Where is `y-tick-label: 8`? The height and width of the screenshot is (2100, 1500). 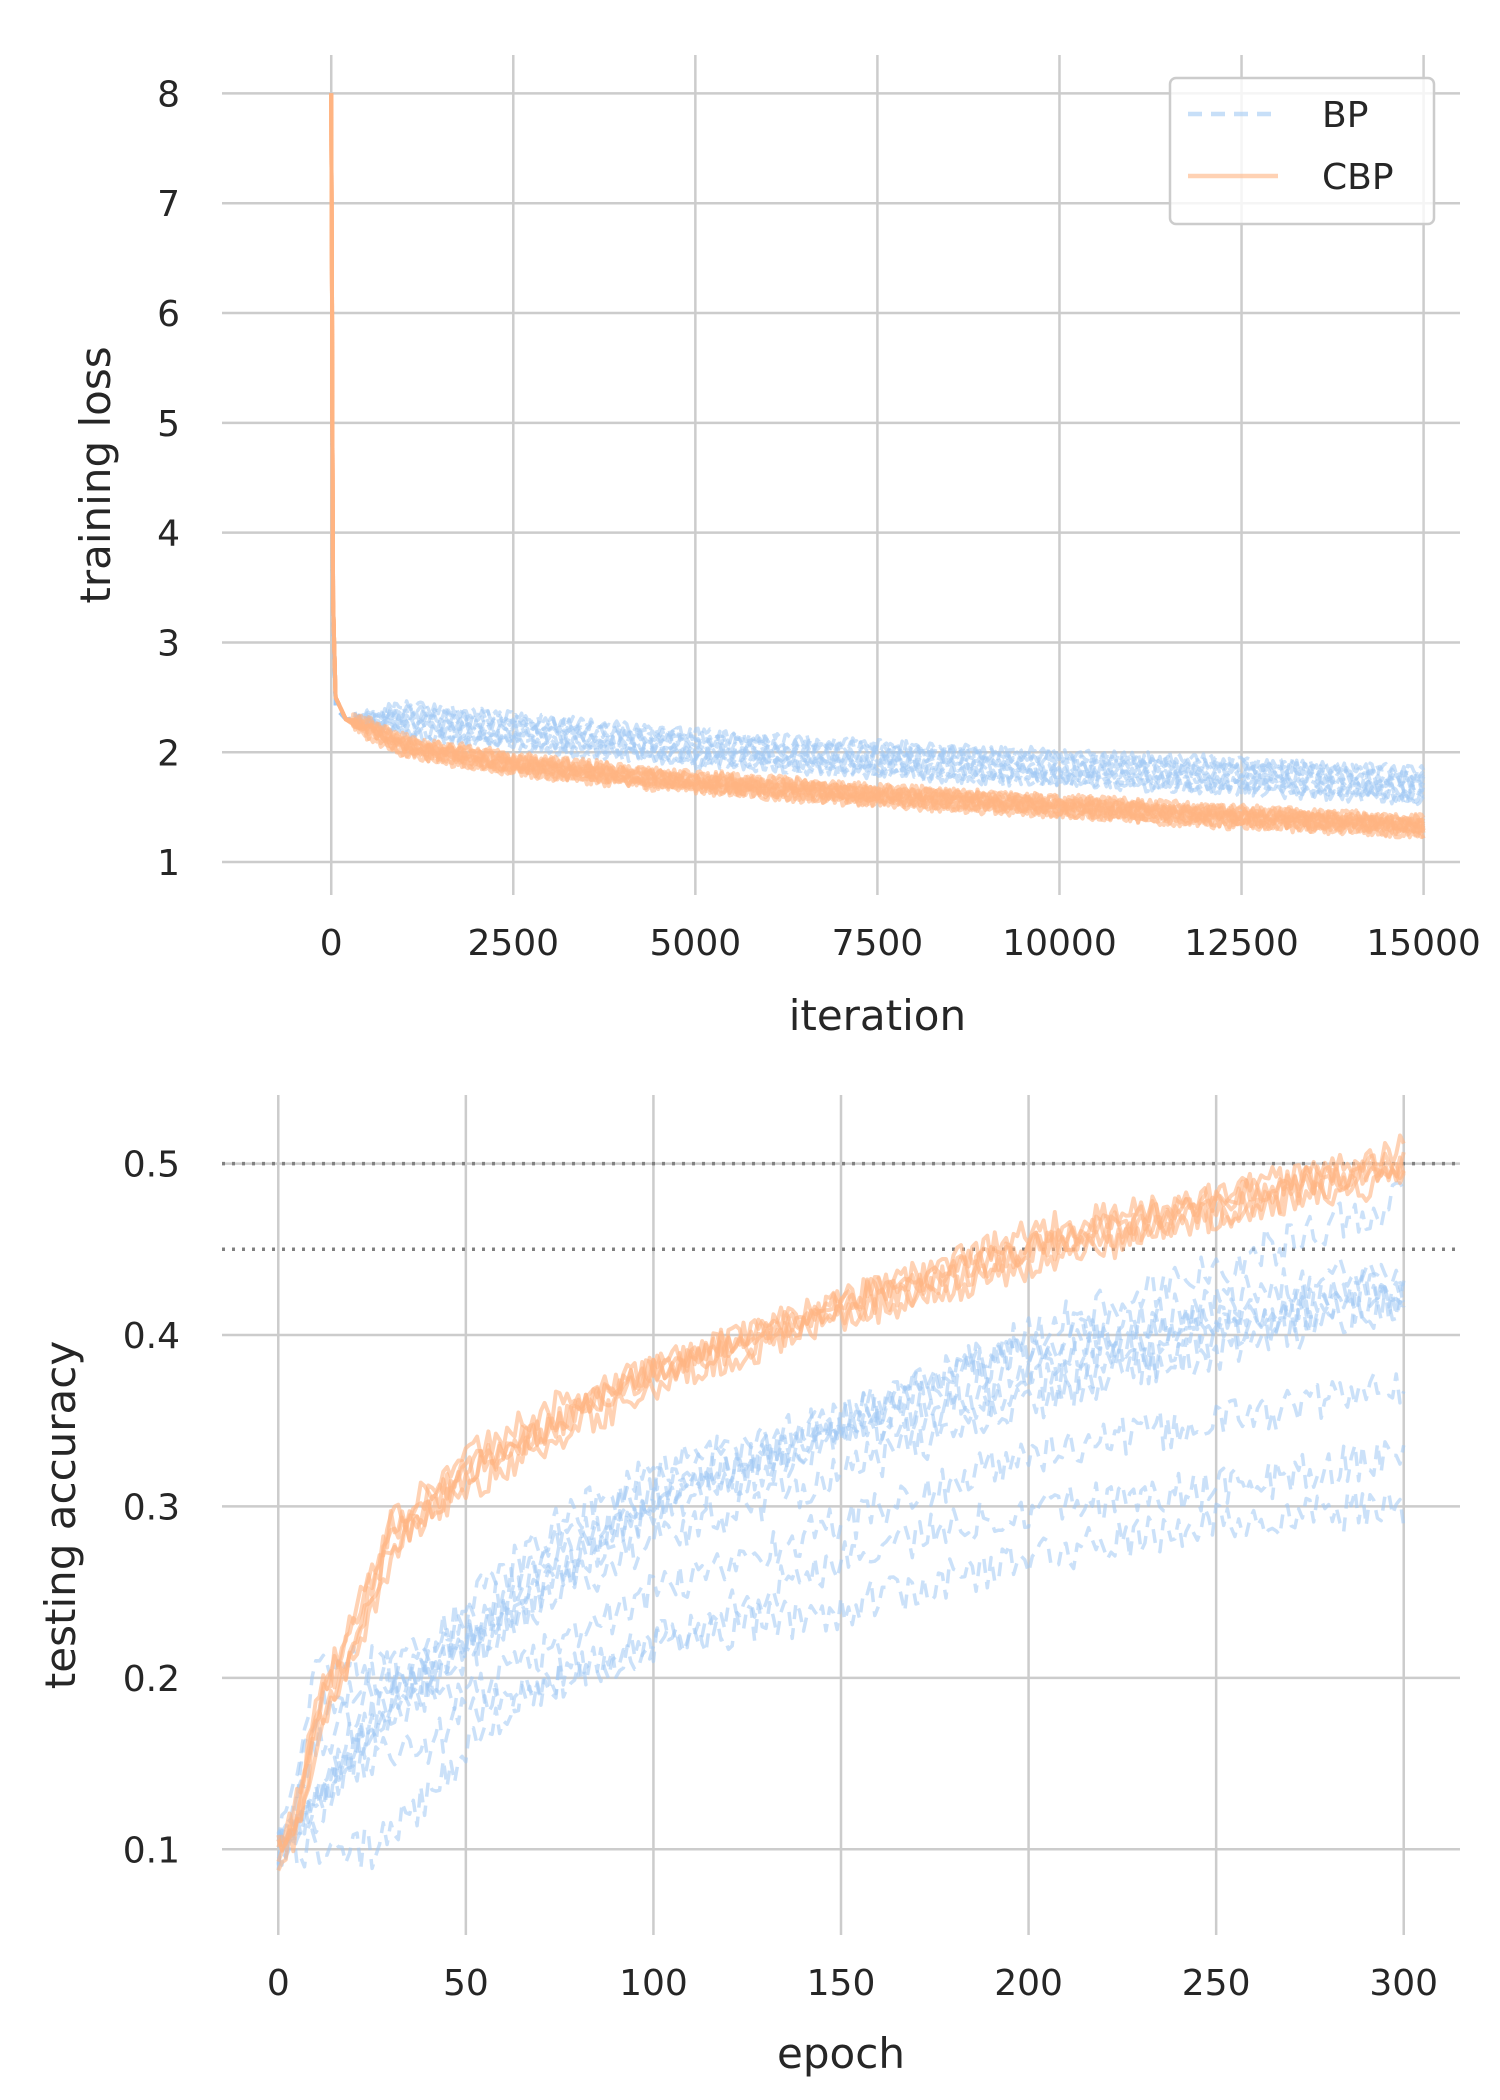 y-tick-label: 8 is located at coordinates (168, 94).